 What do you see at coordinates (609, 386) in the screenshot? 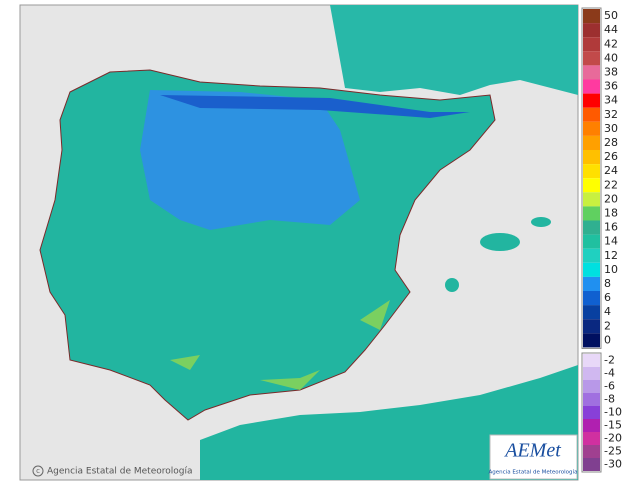
I see `legend-label: -6` at bounding box center [609, 386].